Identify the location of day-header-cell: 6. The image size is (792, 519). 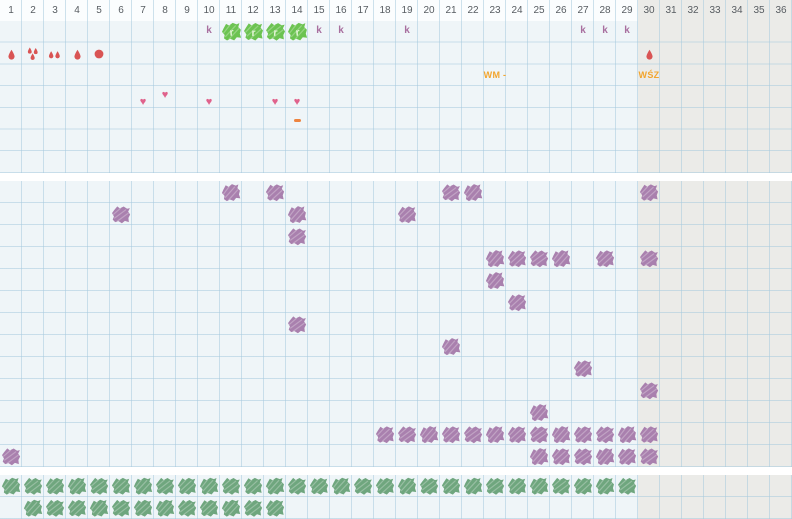
(121, 10).